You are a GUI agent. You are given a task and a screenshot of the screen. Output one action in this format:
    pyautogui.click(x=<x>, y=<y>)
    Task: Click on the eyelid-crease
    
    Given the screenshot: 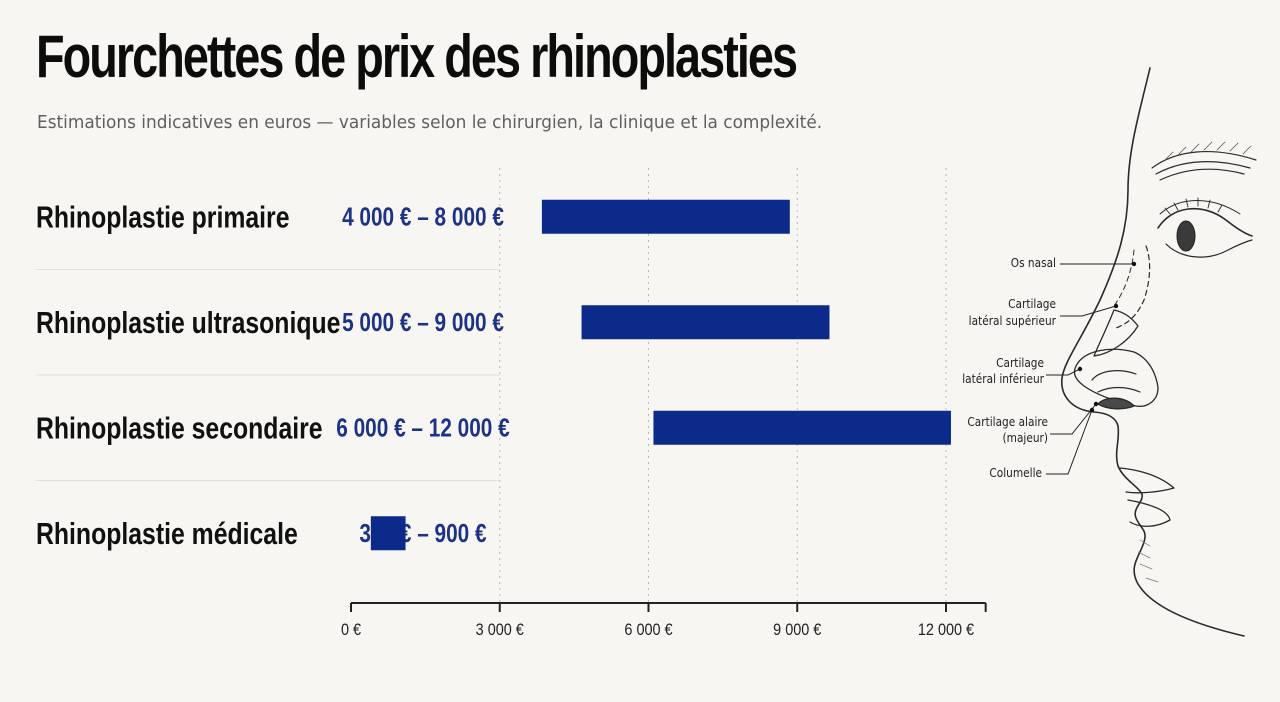 What is the action you would take?
    pyautogui.click(x=1200, y=207)
    